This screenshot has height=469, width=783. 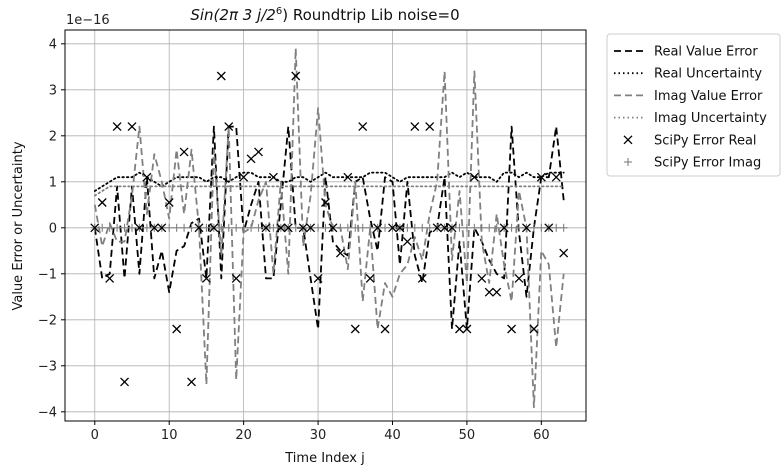 I want to click on legend-item: SciPy Error Real, so click(x=690, y=140).